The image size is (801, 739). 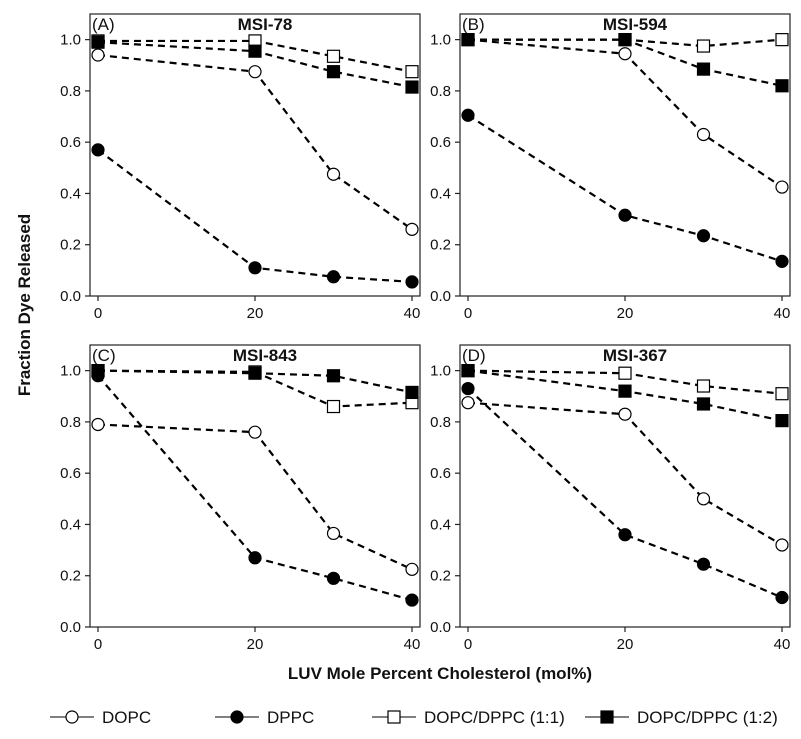 What do you see at coordinates (264, 717) in the screenshot?
I see `legend-item-dppc: DPPC` at bounding box center [264, 717].